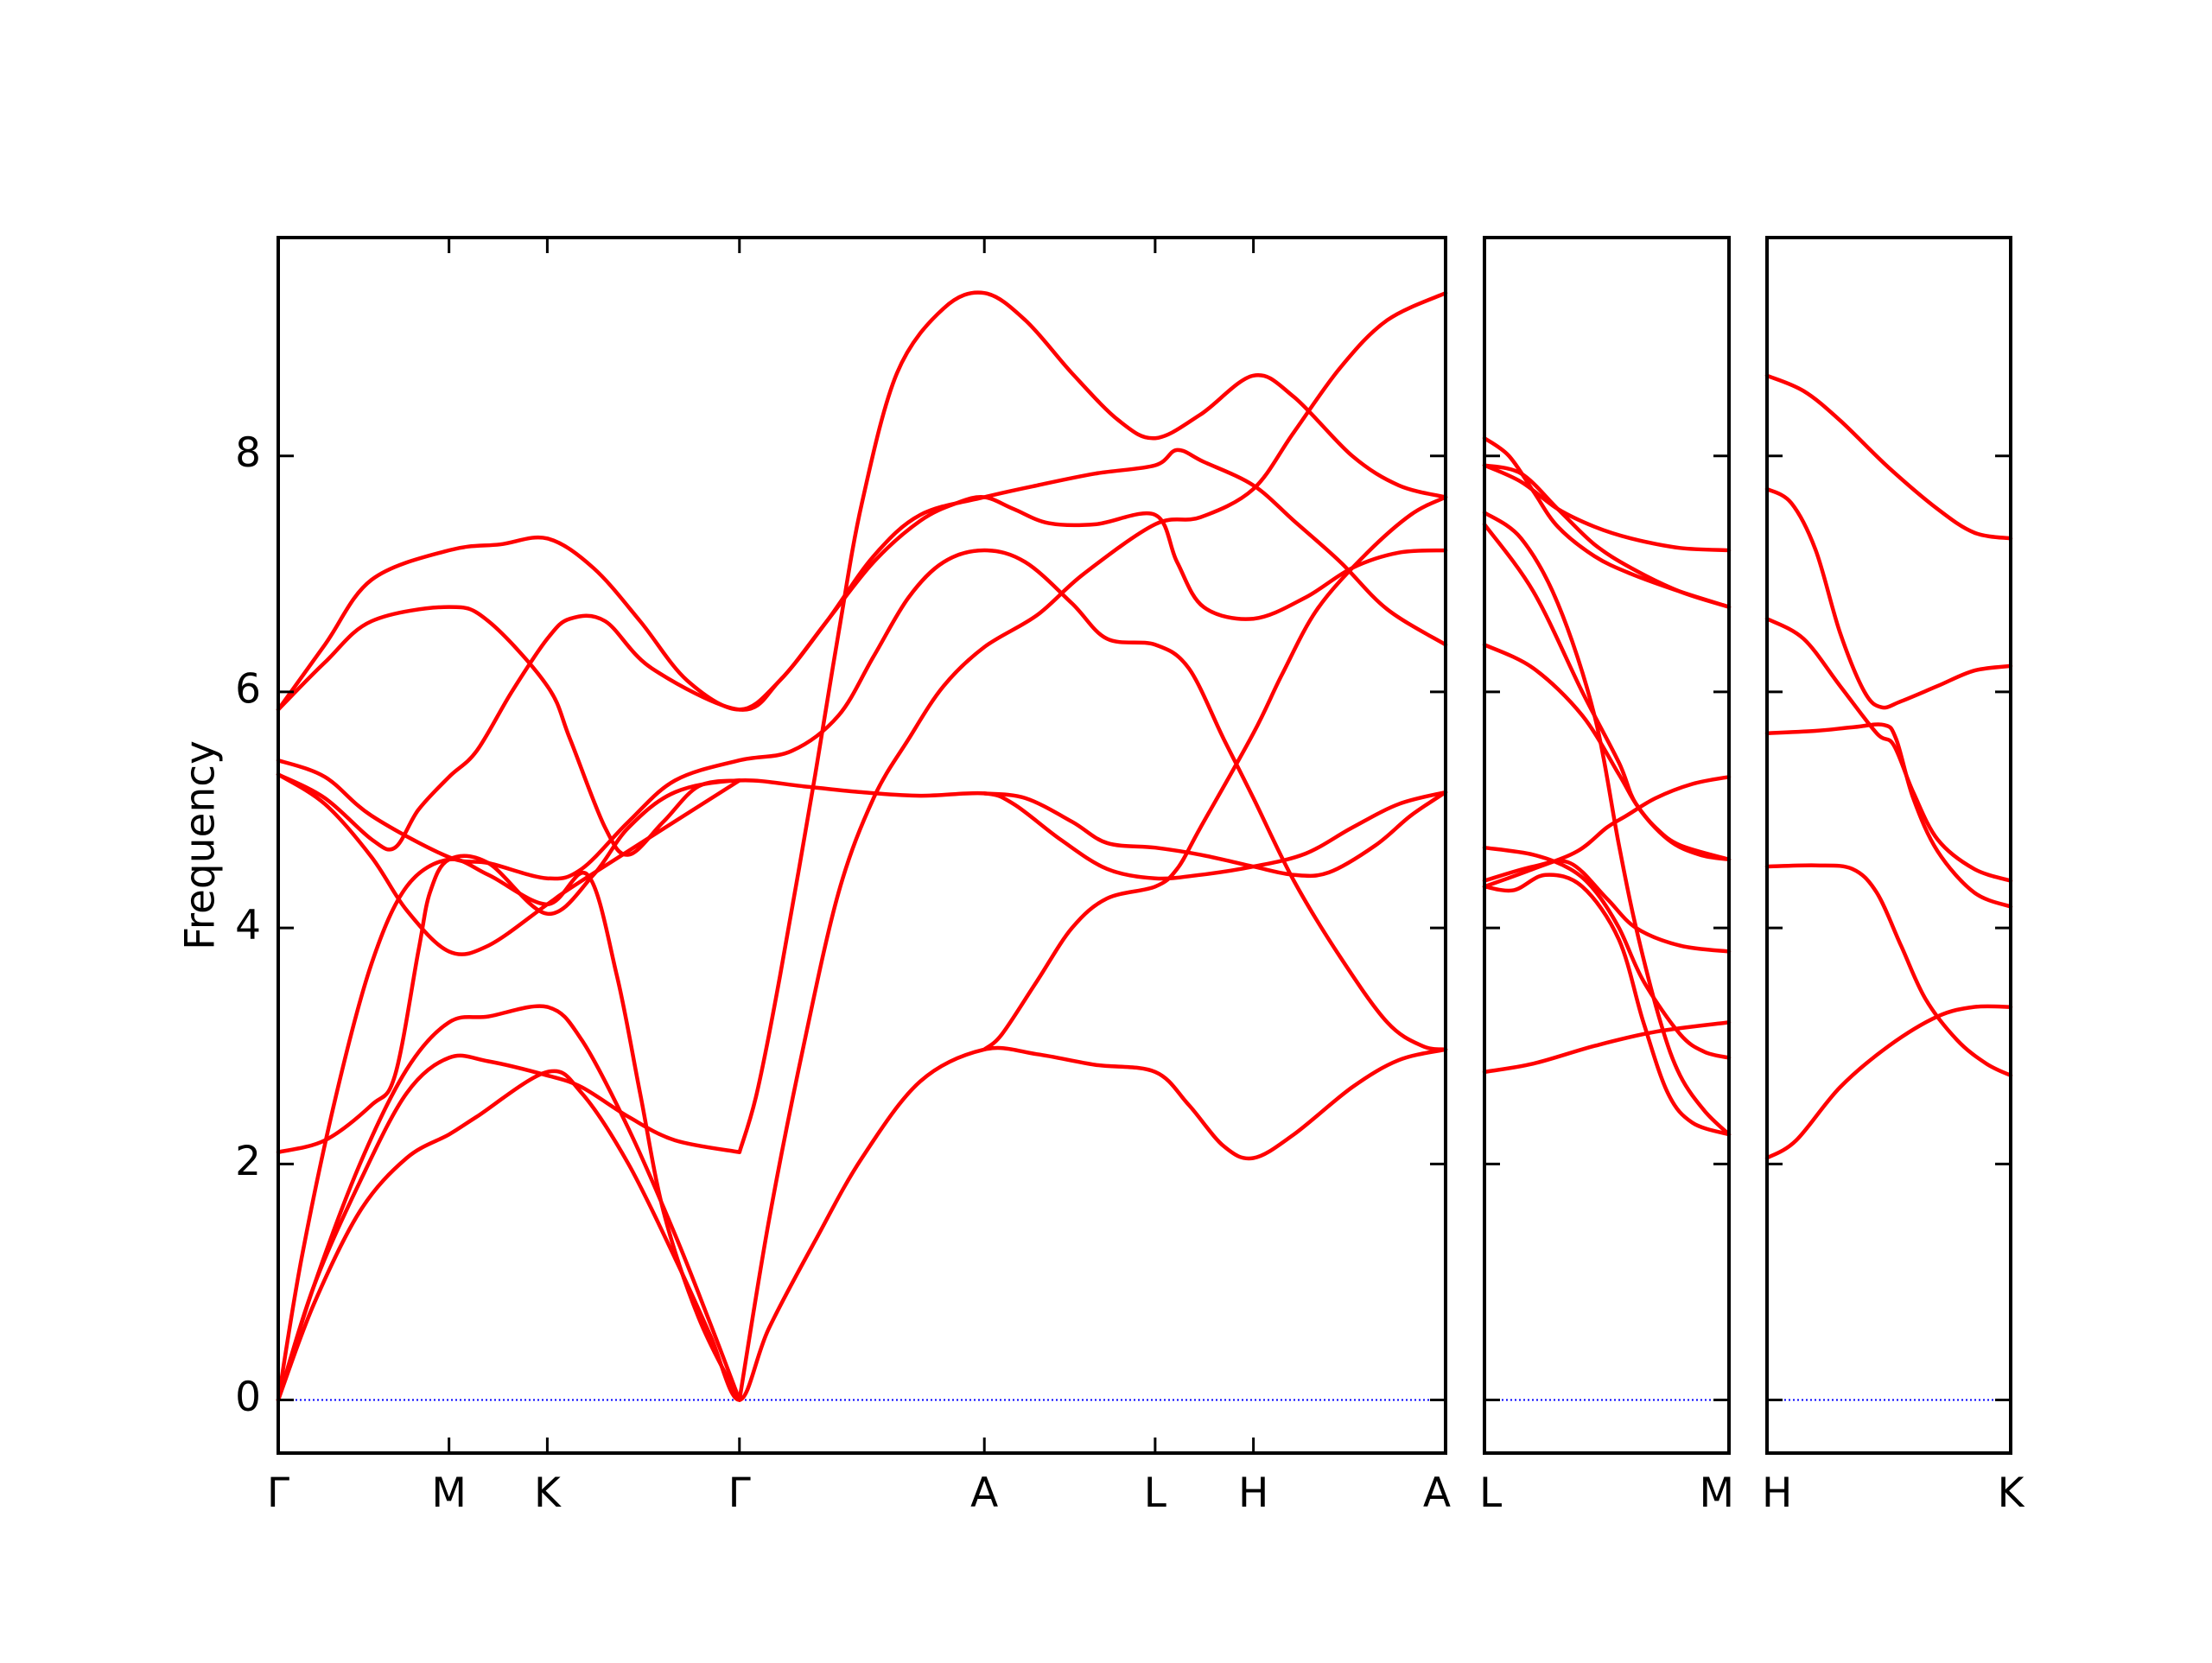 The width and height of the screenshot is (2212, 1663). Describe the element at coordinates (201, 845) in the screenshot. I see `y-axis-label: Frequency` at that location.